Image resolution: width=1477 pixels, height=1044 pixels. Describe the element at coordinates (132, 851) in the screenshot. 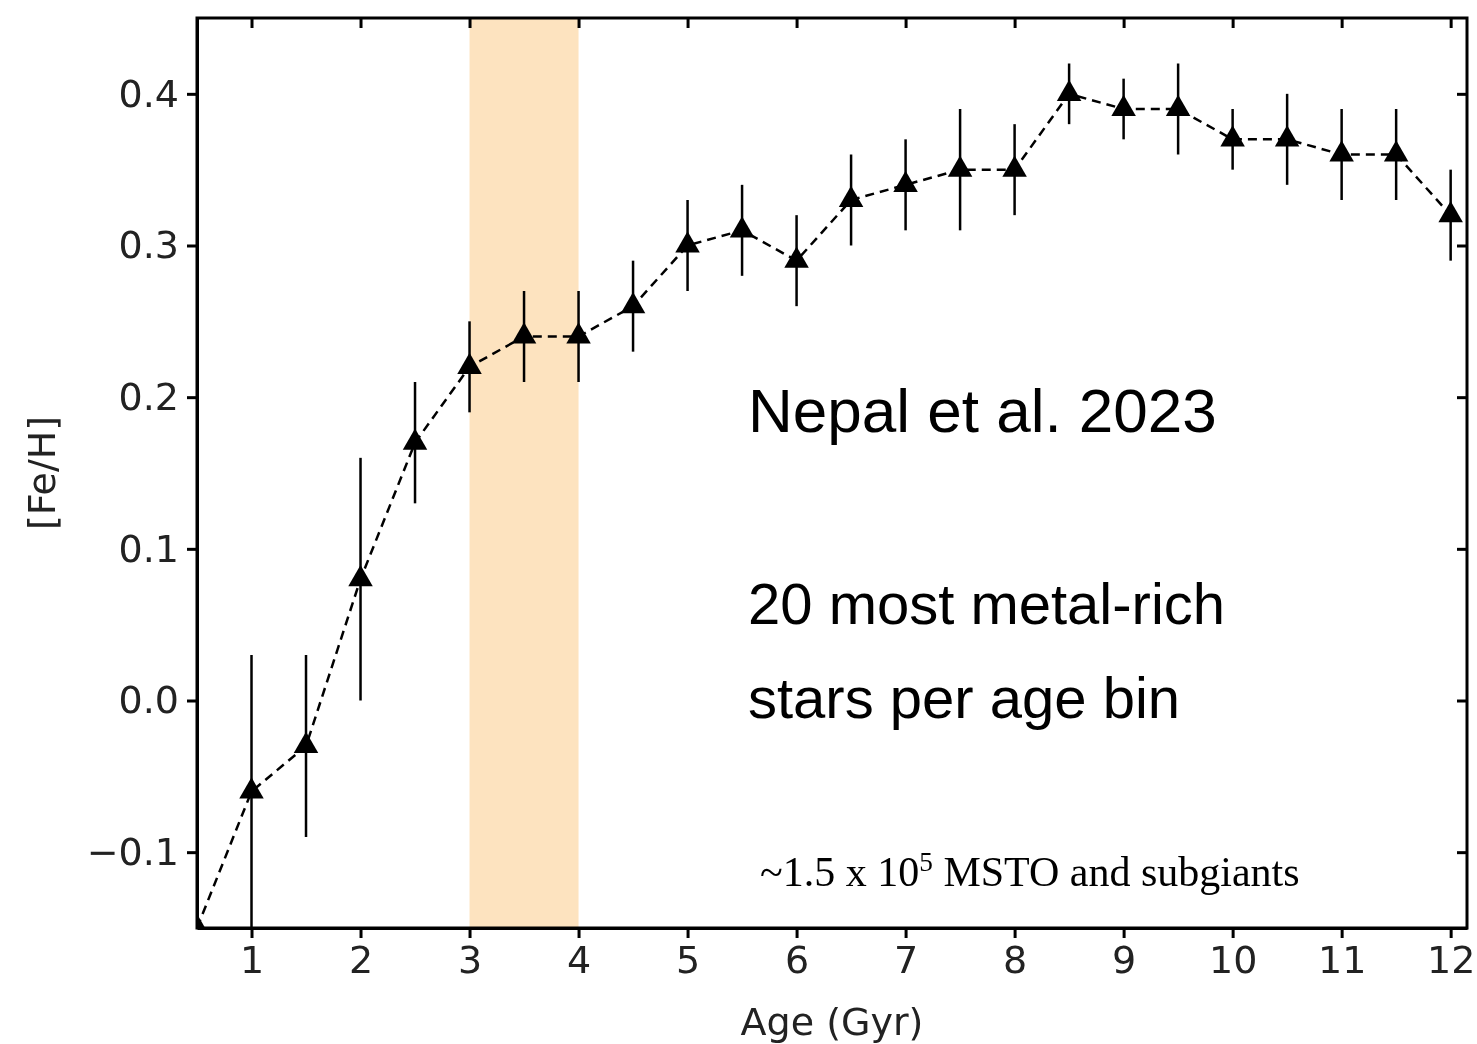

I see `y-tick-label: −0.1` at that location.